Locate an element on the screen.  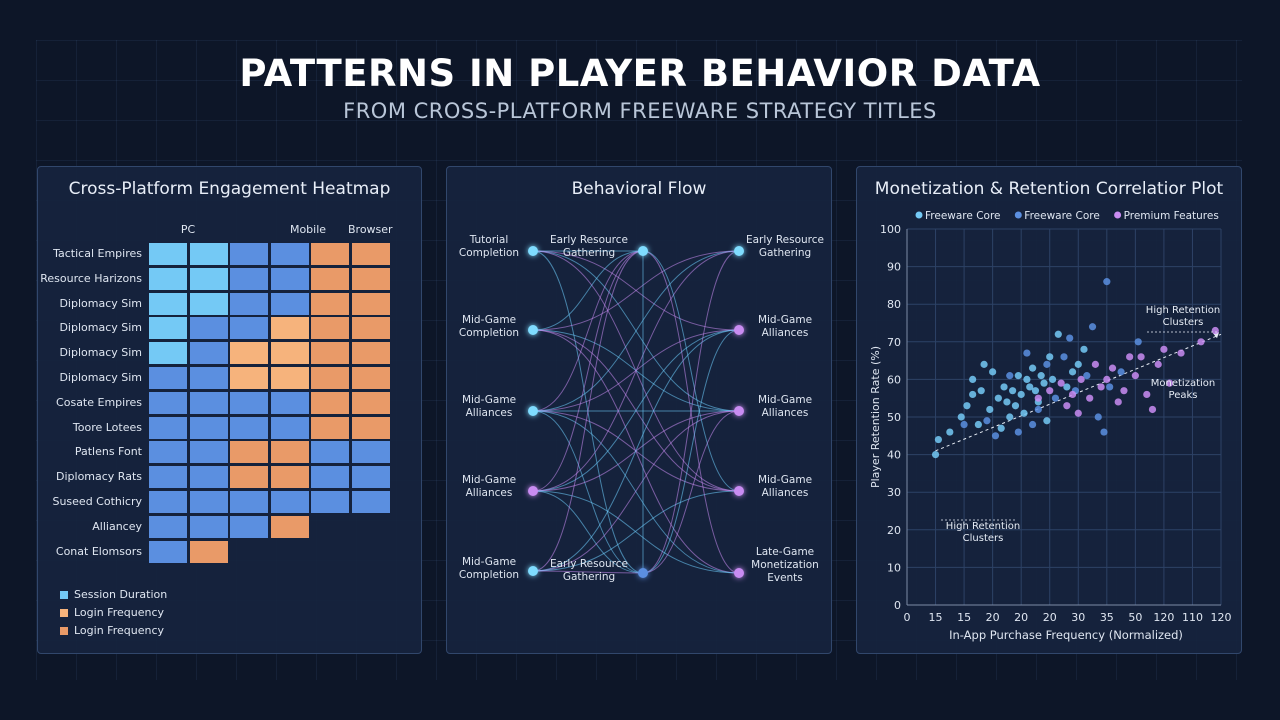
y-tick-label: 30 is located at coordinates (894, 492).